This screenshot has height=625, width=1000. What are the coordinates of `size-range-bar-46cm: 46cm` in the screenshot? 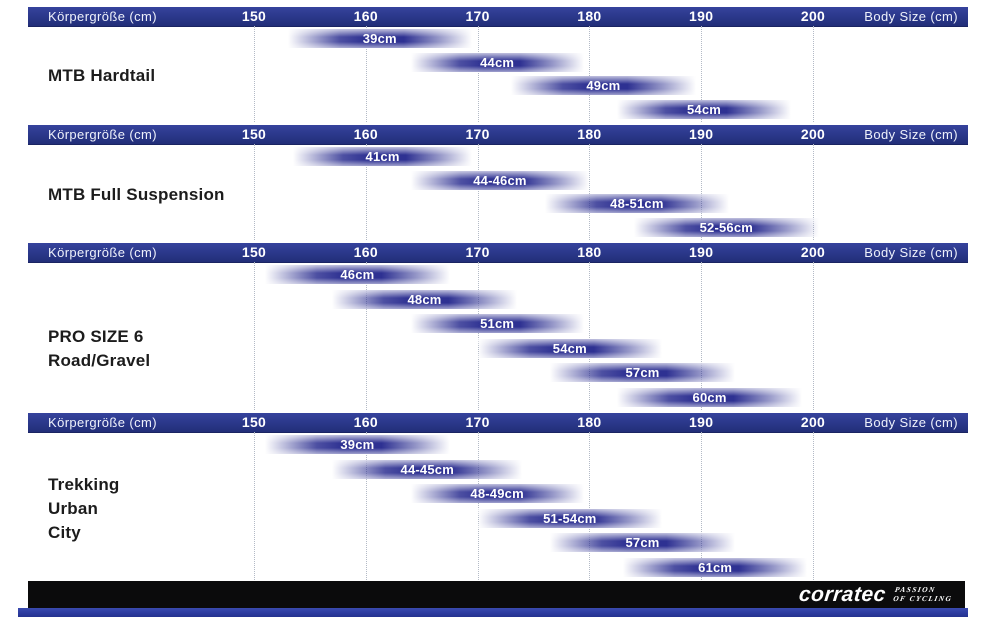 It's located at (357, 274).